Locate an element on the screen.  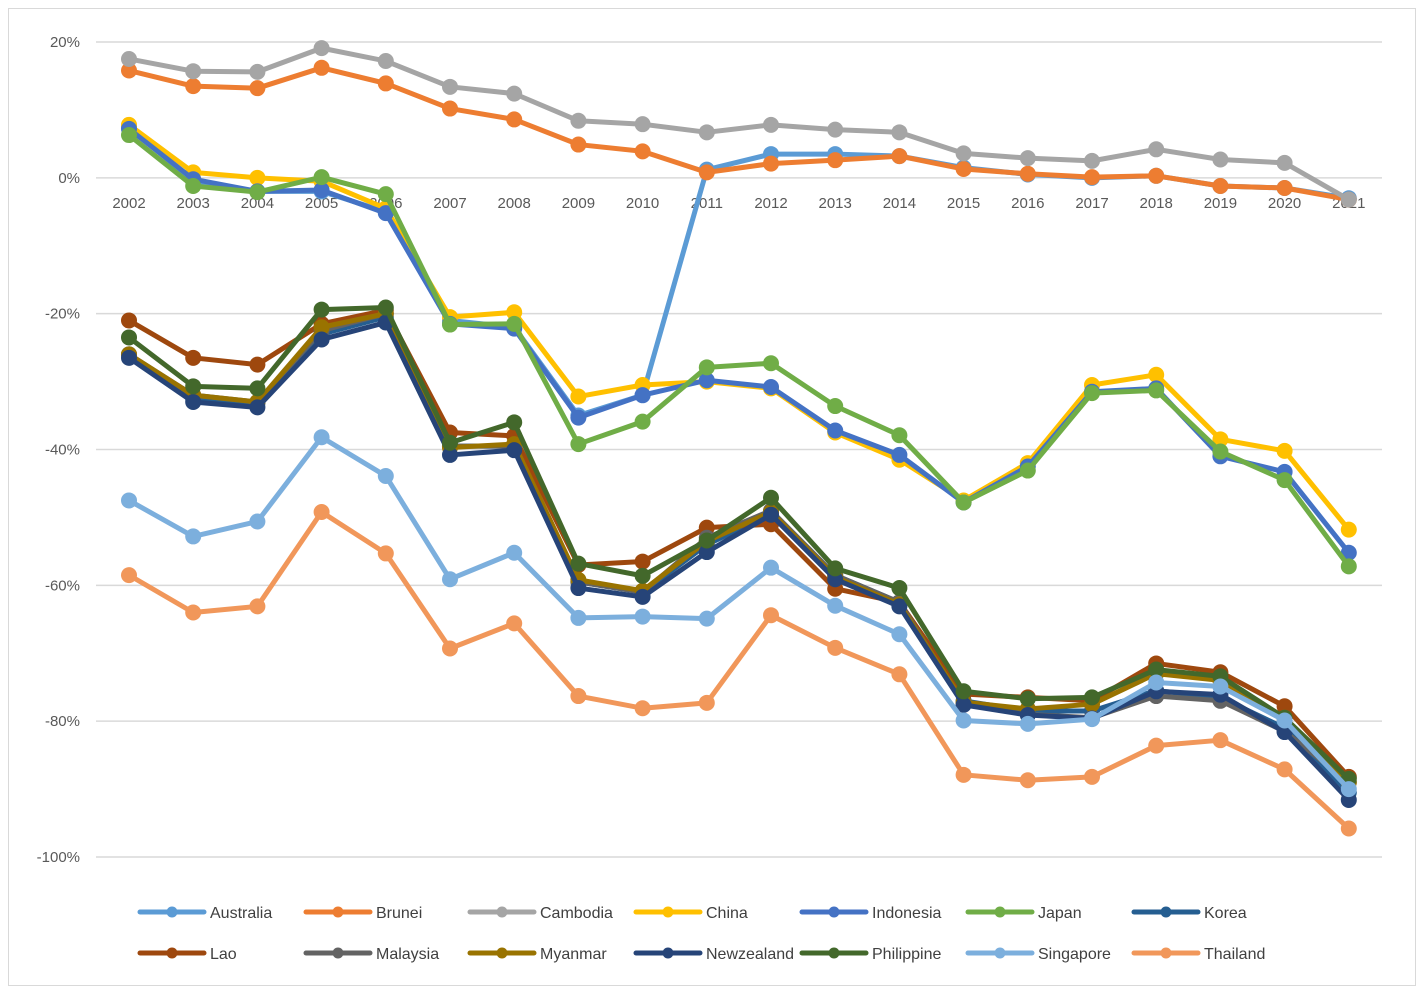
series-cambodia is located at coordinates (739, 124).